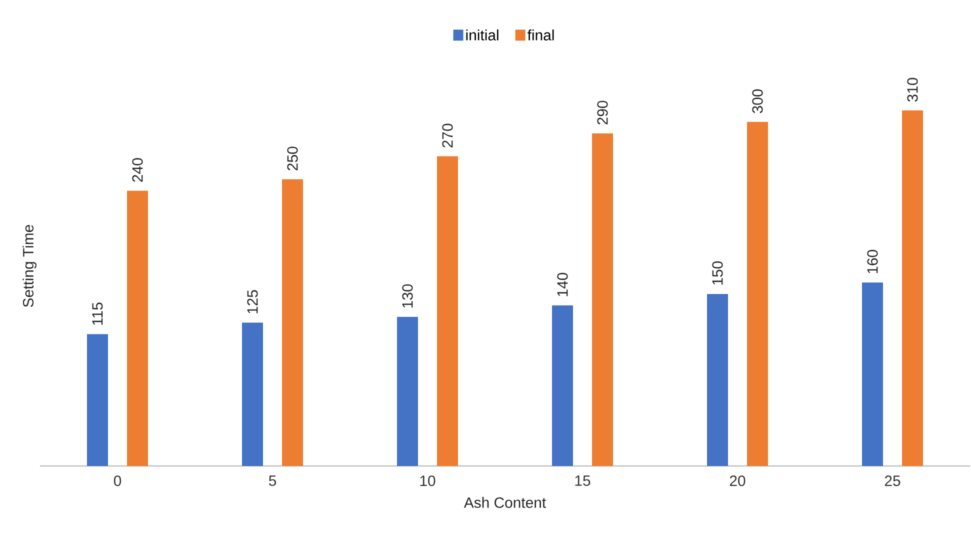 The image size is (971, 546). Describe the element at coordinates (872, 262) in the screenshot. I see `data-label: 160` at that location.